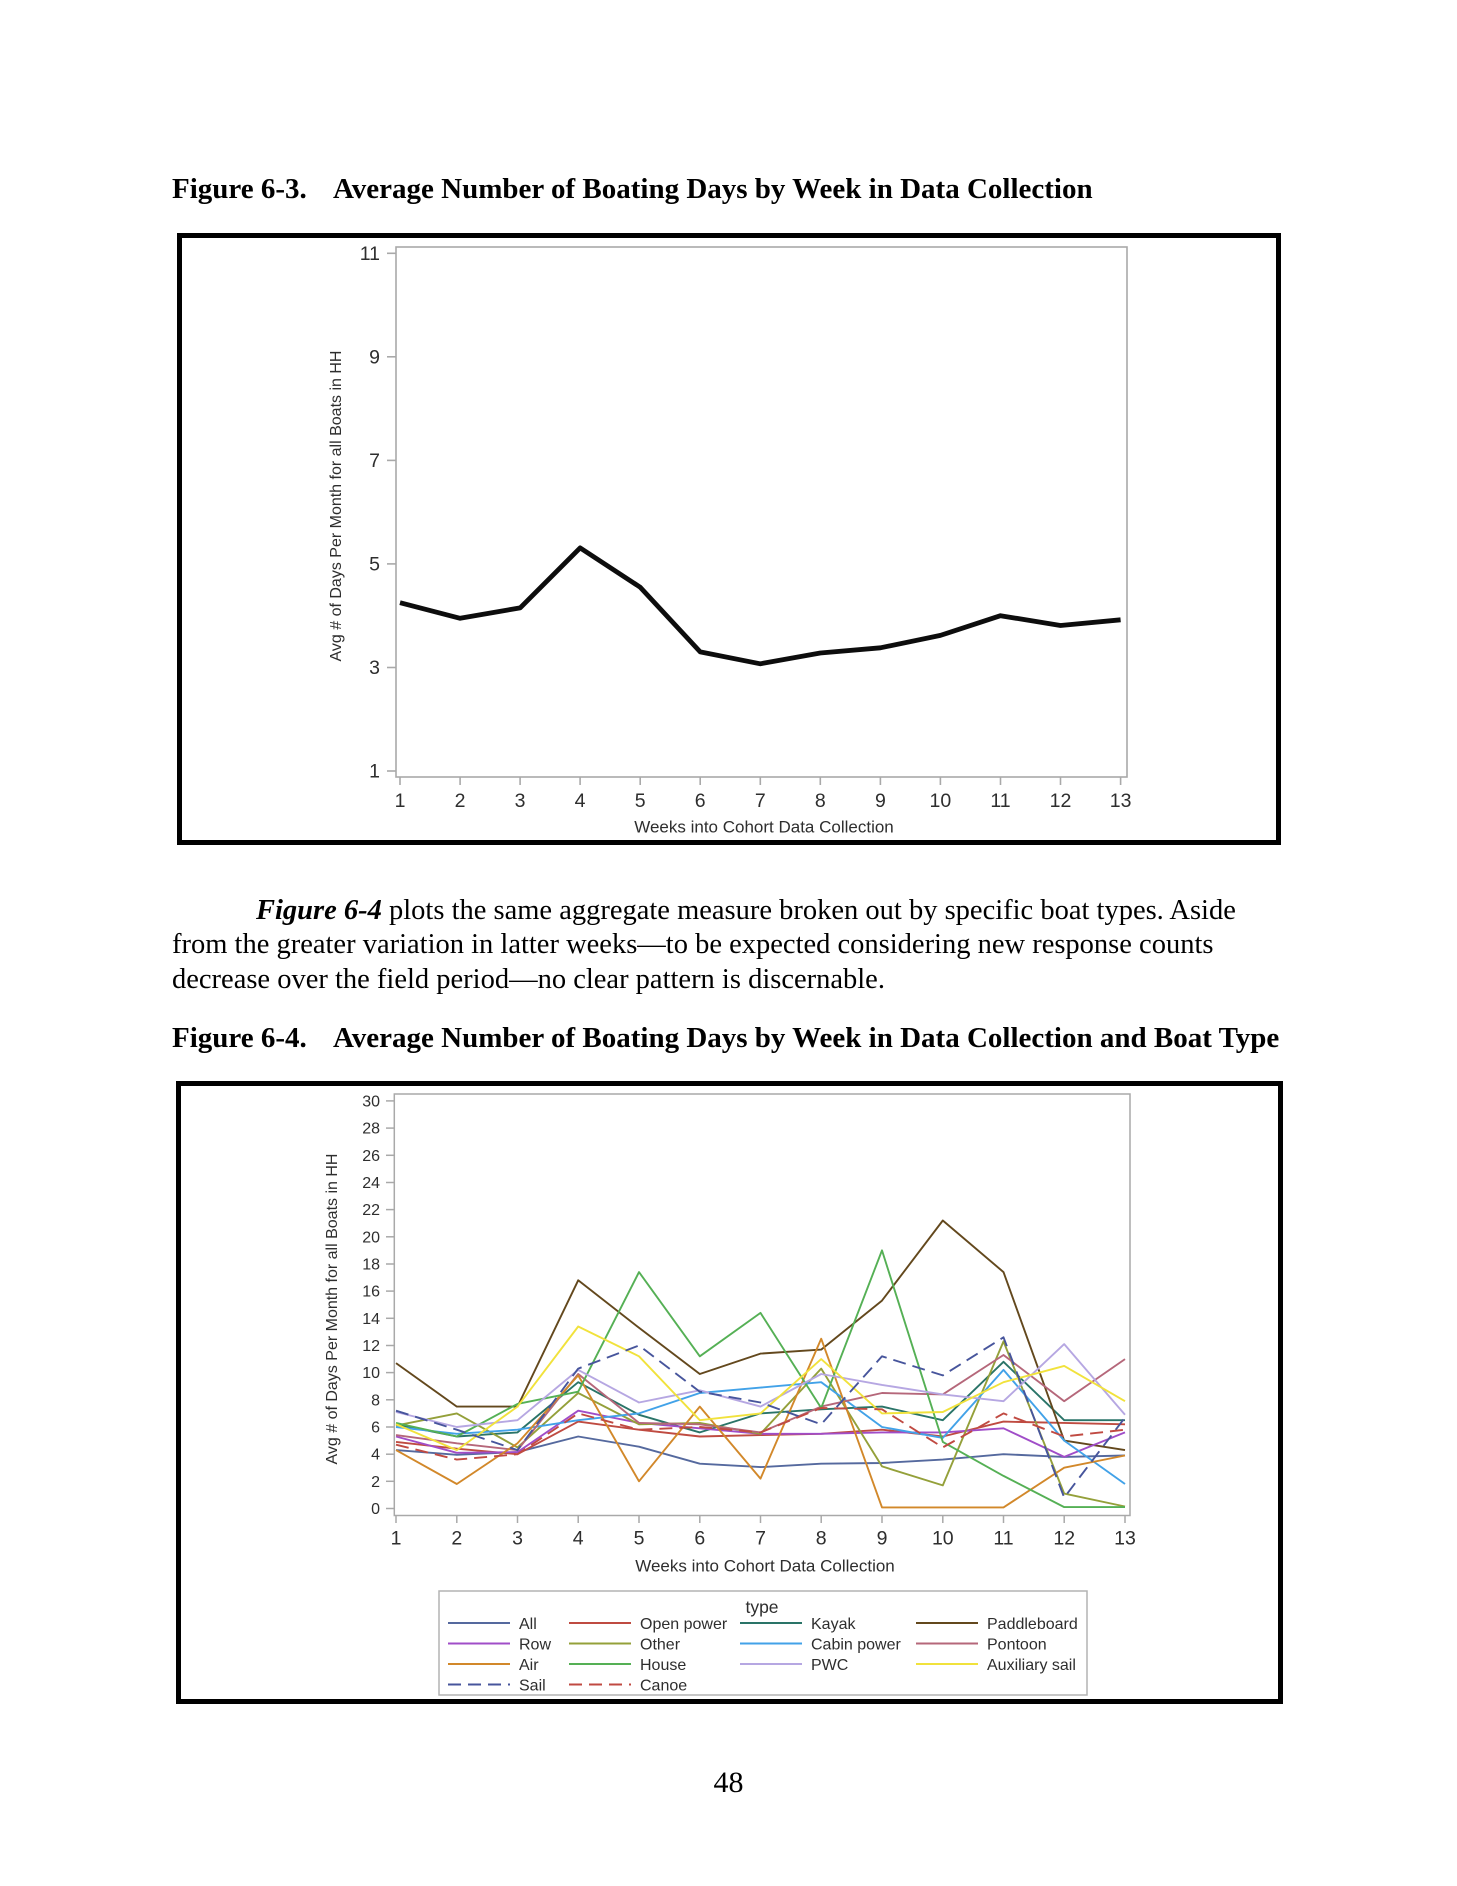 Image resolution: width=1457 pixels, height=1886 pixels. I want to click on svg-text: Other, so click(660, 1645).